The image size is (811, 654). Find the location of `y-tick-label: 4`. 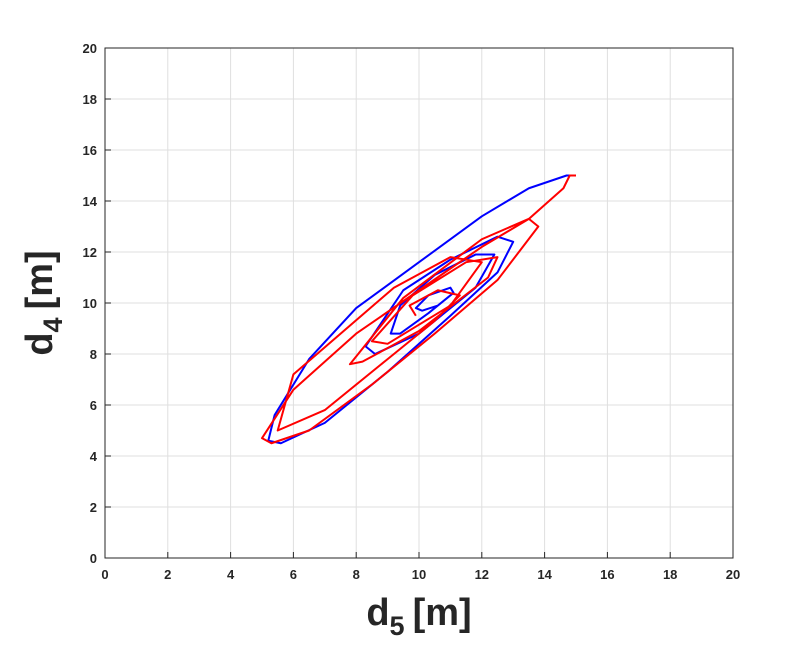

y-tick-label: 4 is located at coordinates (94, 456).